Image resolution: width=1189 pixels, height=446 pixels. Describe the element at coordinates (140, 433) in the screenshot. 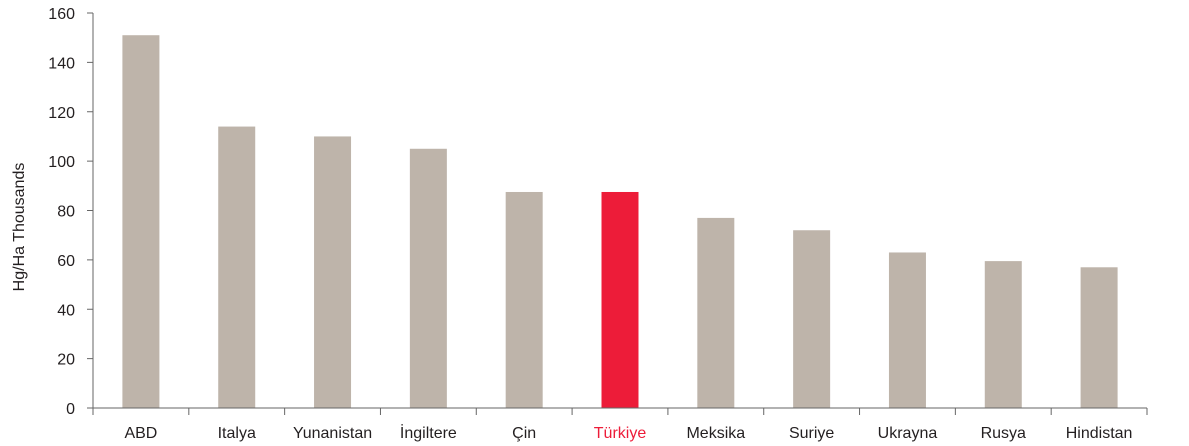

I see `x-tick-label: ABD` at that location.